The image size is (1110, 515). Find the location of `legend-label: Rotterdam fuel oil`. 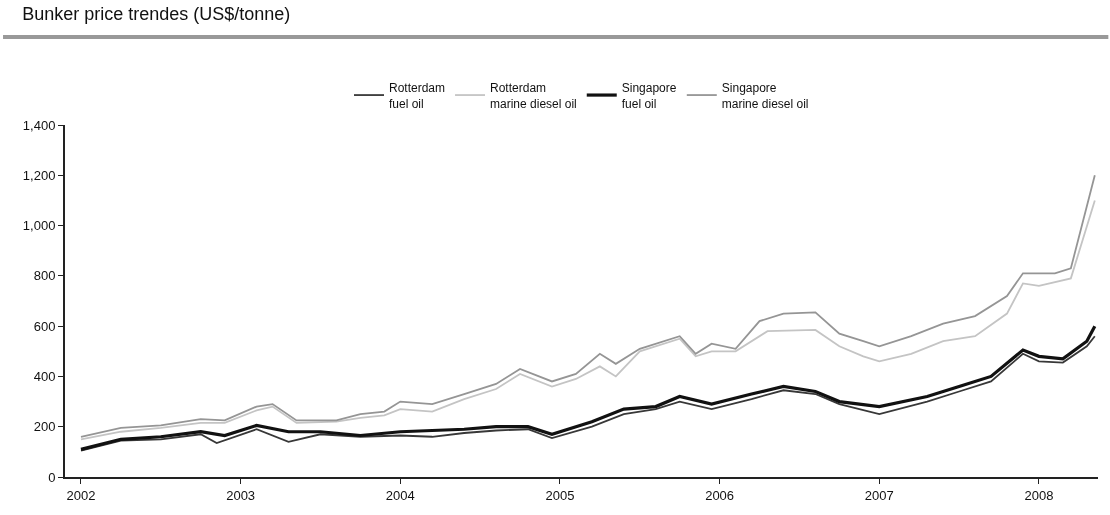

legend-label: Rotterdam fuel oil is located at coordinates (417, 95).